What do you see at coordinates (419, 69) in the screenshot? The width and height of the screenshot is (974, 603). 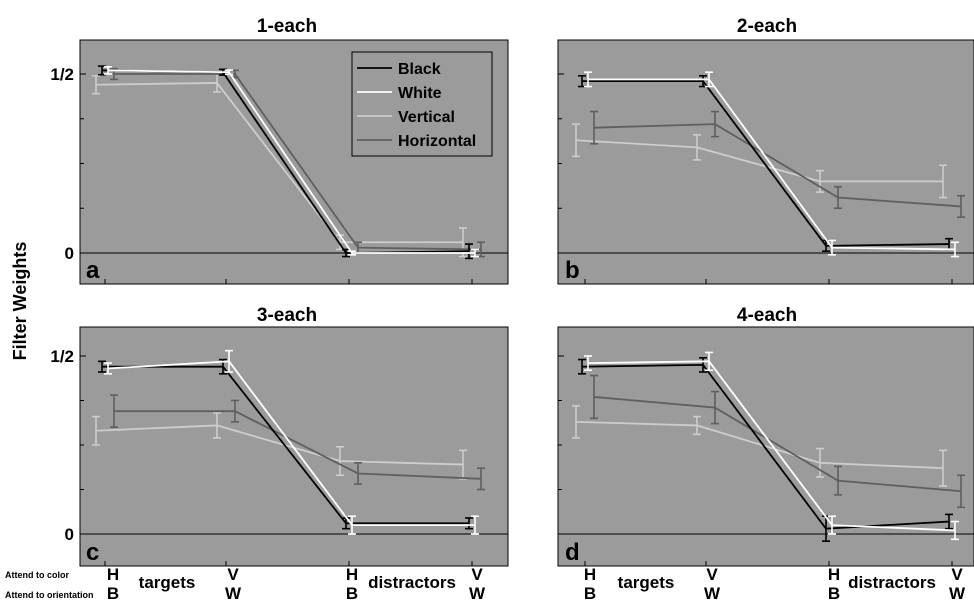 I see `legend-label: Black` at bounding box center [419, 69].